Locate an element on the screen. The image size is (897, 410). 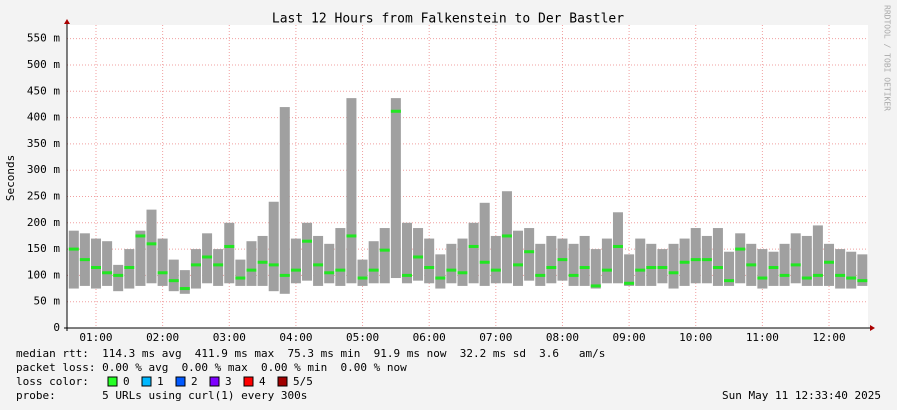
loss-swatch-label: 3 is located at coordinates (228, 381).